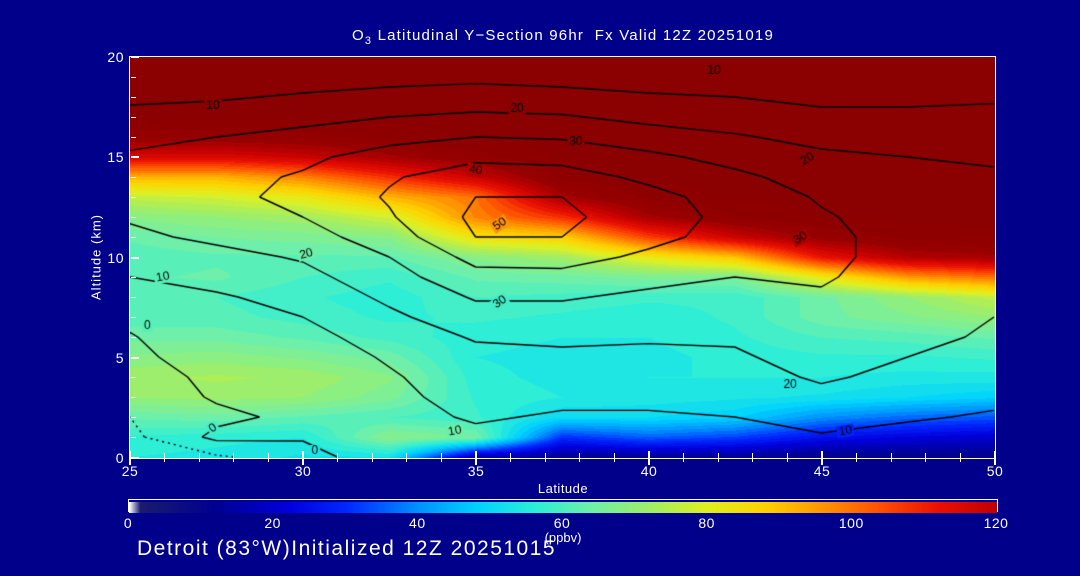 This screenshot has height=576, width=1080. What do you see at coordinates (563, 488) in the screenshot?
I see `x-axis-label: Latitude` at bounding box center [563, 488].